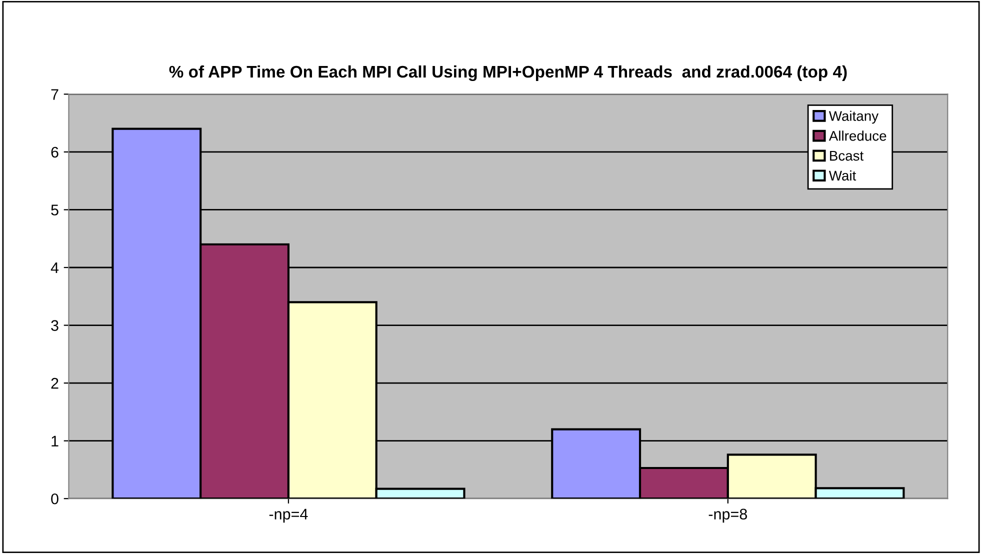 This screenshot has height=554, width=982. What do you see at coordinates (54, 210) in the screenshot?
I see `y-tick-label: 5` at bounding box center [54, 210].